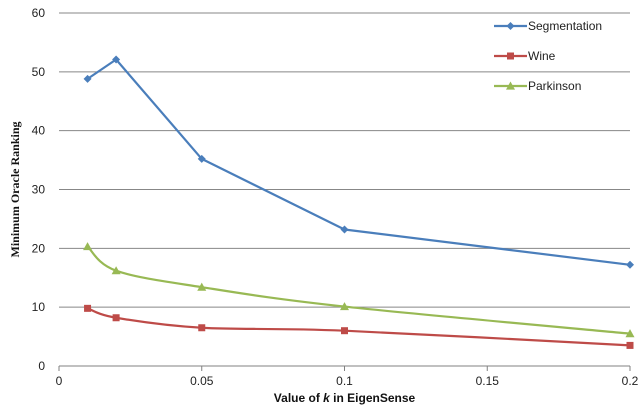  What do you see at coordinates (554, 86) in the screenshot?
I see `legend-label-parkinson: Parkinson` at bounding box center [554, 86].